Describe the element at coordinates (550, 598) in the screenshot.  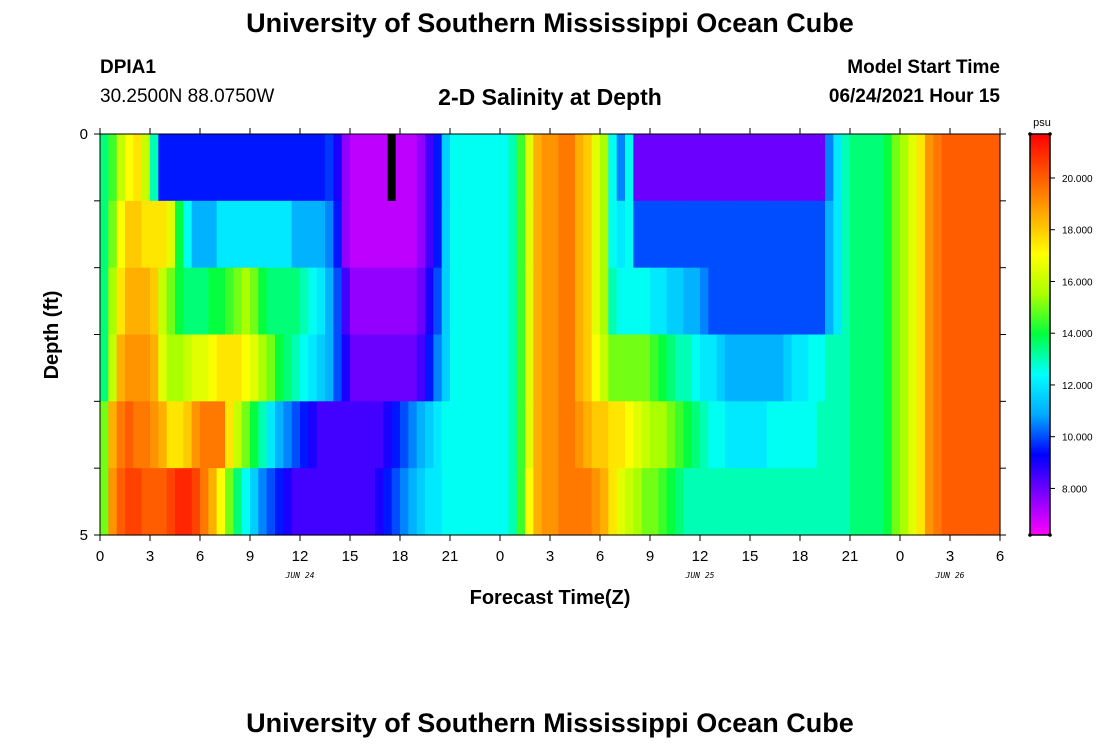
I see `x-axis-label: Forecast Time(Z)` at that location.